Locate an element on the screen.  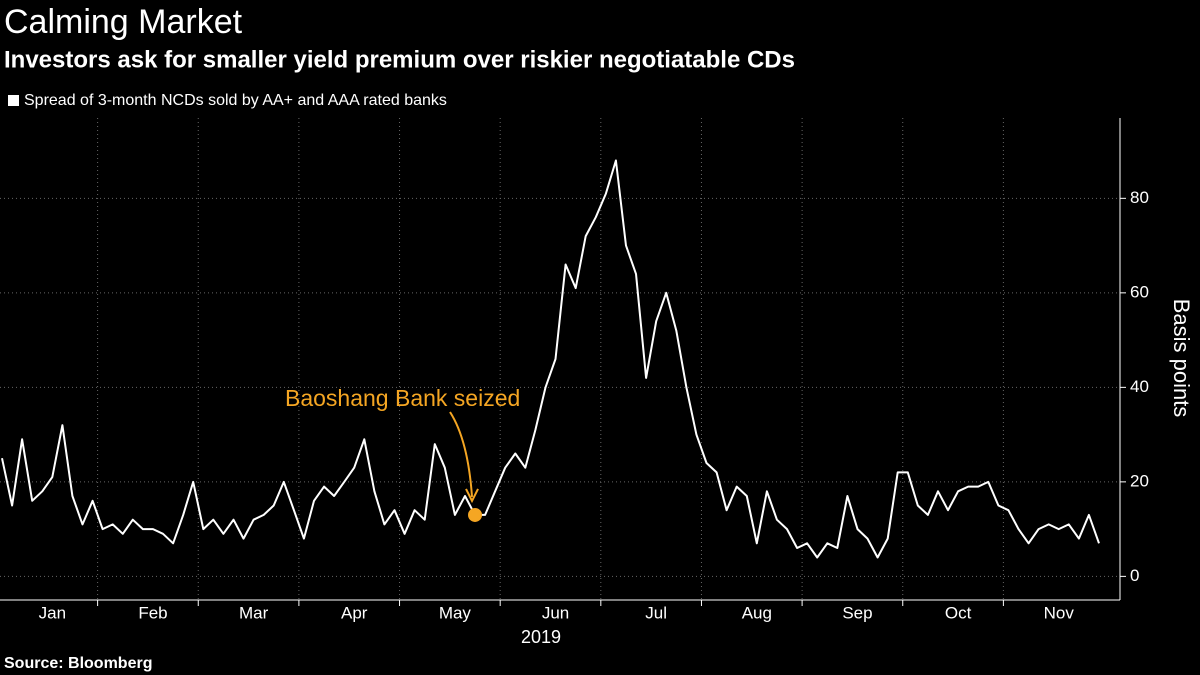
y-tick-label: 0 is located at coordinates (1134, 575).